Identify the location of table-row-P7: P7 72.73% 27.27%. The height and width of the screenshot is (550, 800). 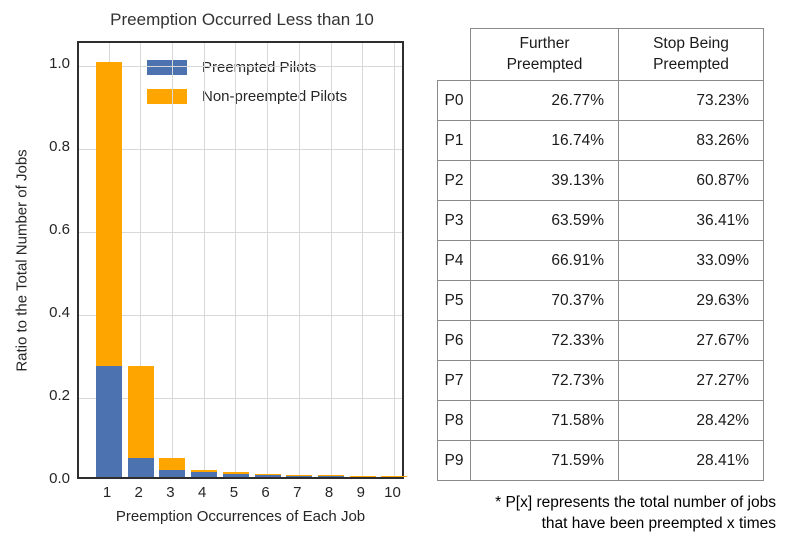
(600, 380).